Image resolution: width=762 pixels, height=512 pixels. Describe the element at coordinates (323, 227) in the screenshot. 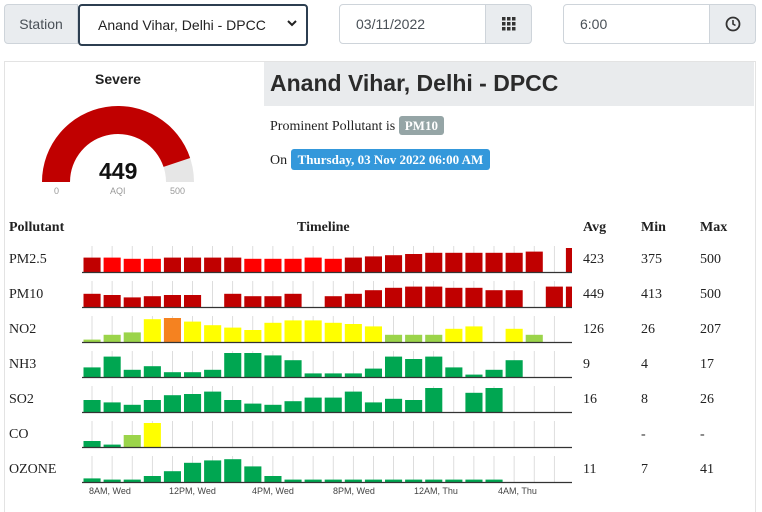

I see `header-timeline: Timeline` at that location.